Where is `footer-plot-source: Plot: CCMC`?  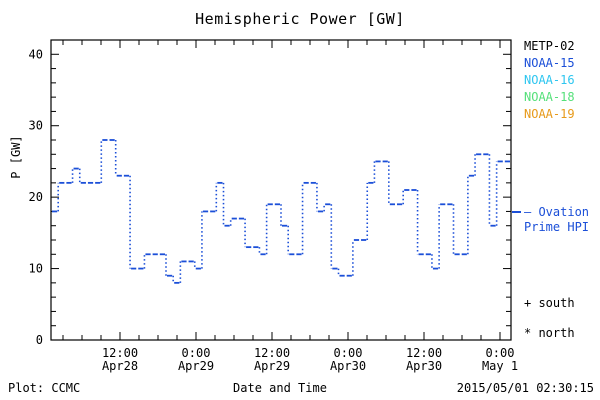
footer-plot-source: Plot: CCMC is located at coordinates (44, 388).